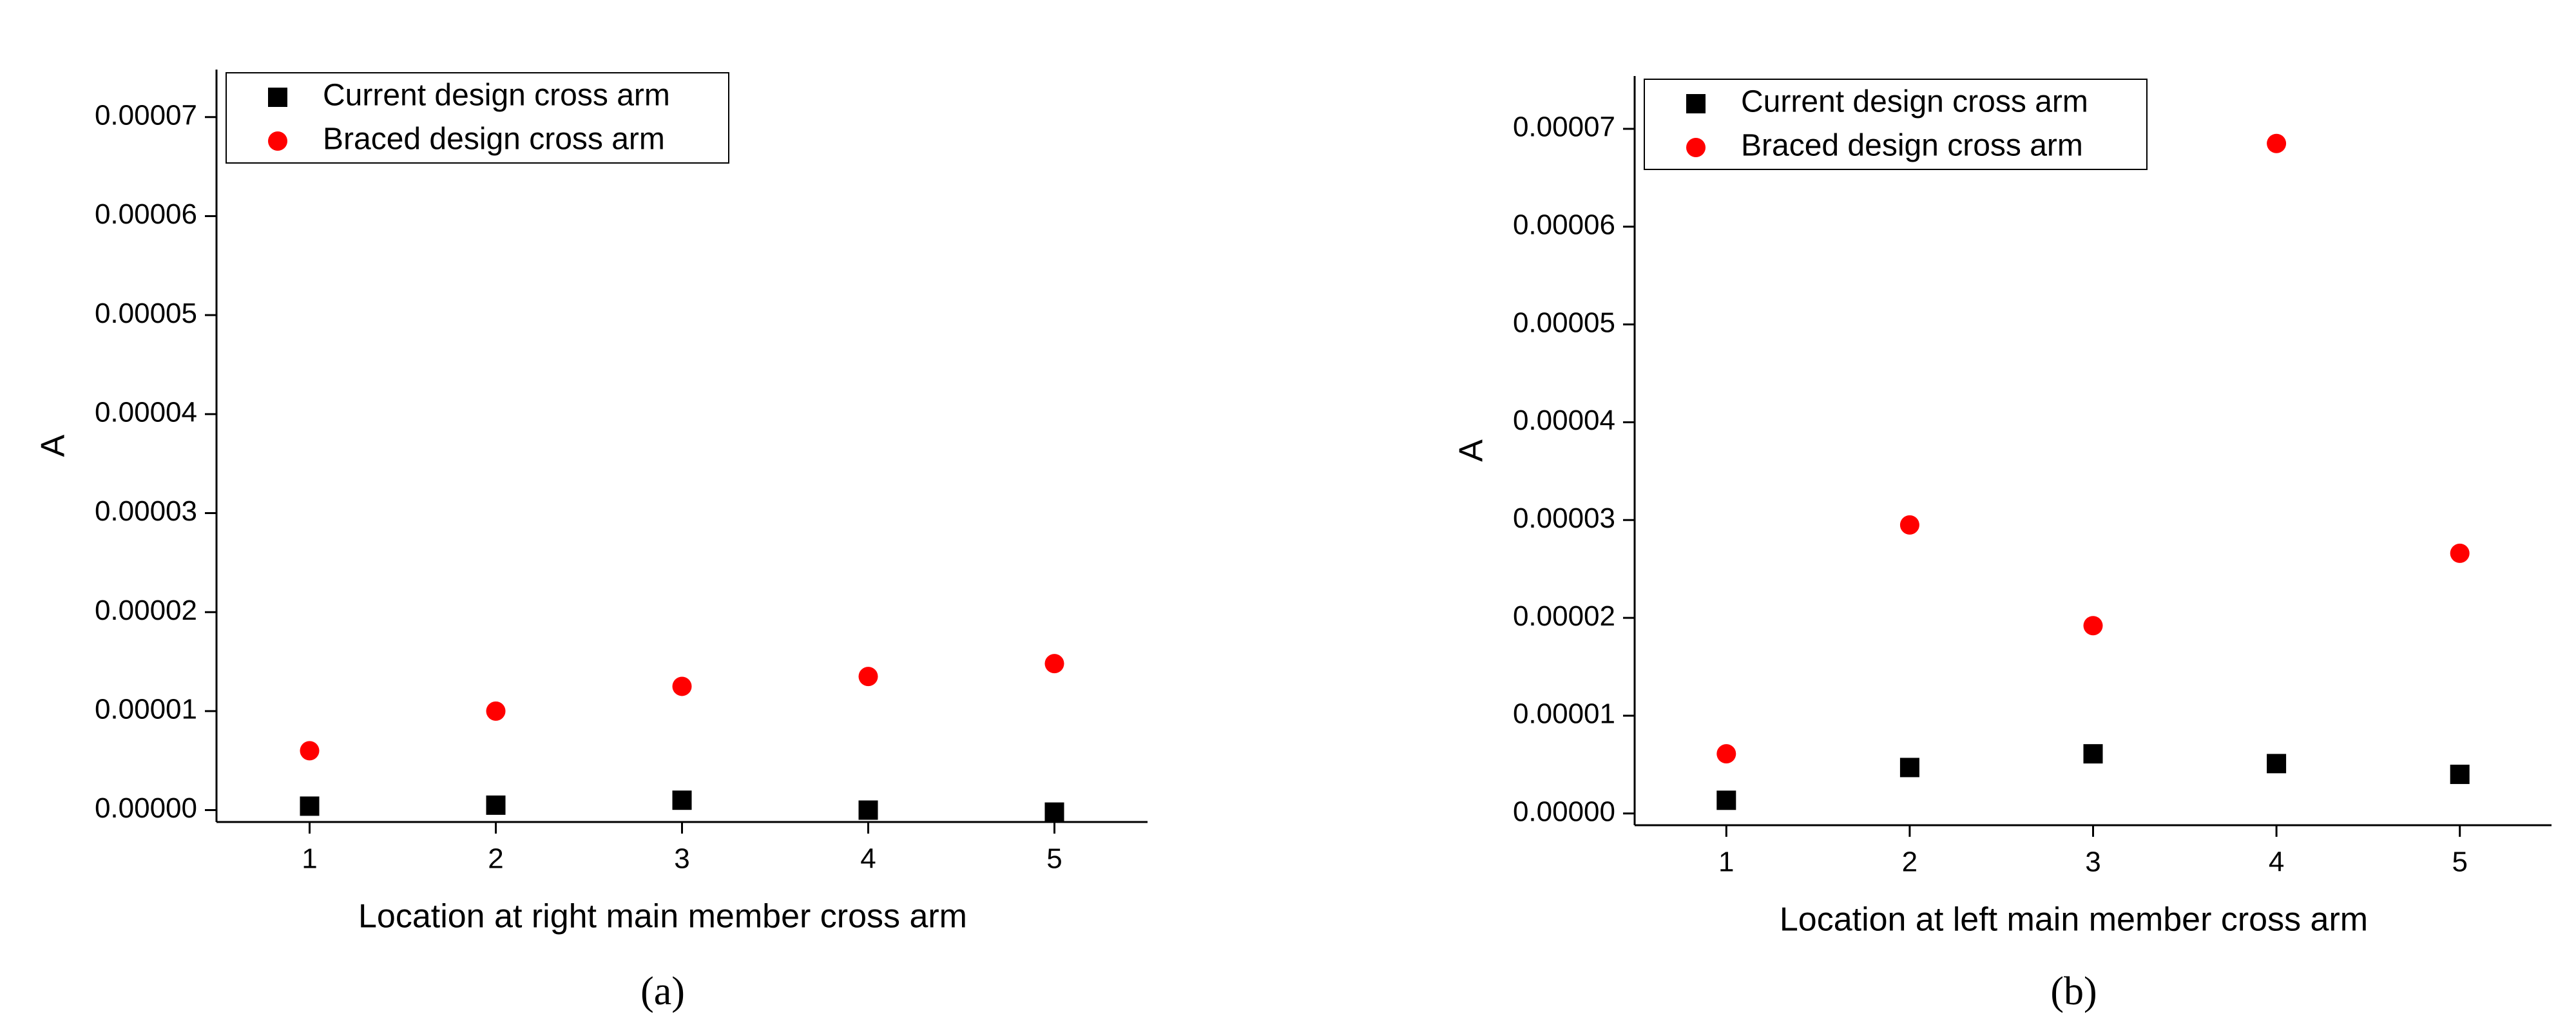 The height and width of the screenshot is (1032, 2576). Describe the element at coordinates (2074, 920) in the screenshot. I see `x-axis-title: Location at left main member cross arm` at that location.